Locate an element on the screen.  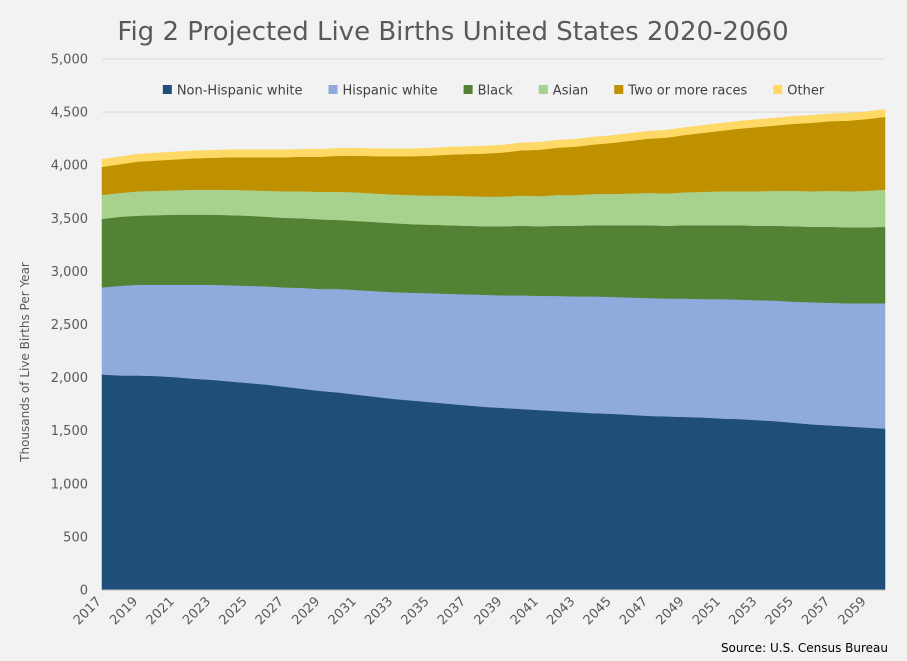
y-tick-label: 3,500 is located at coordinates (69, 219).